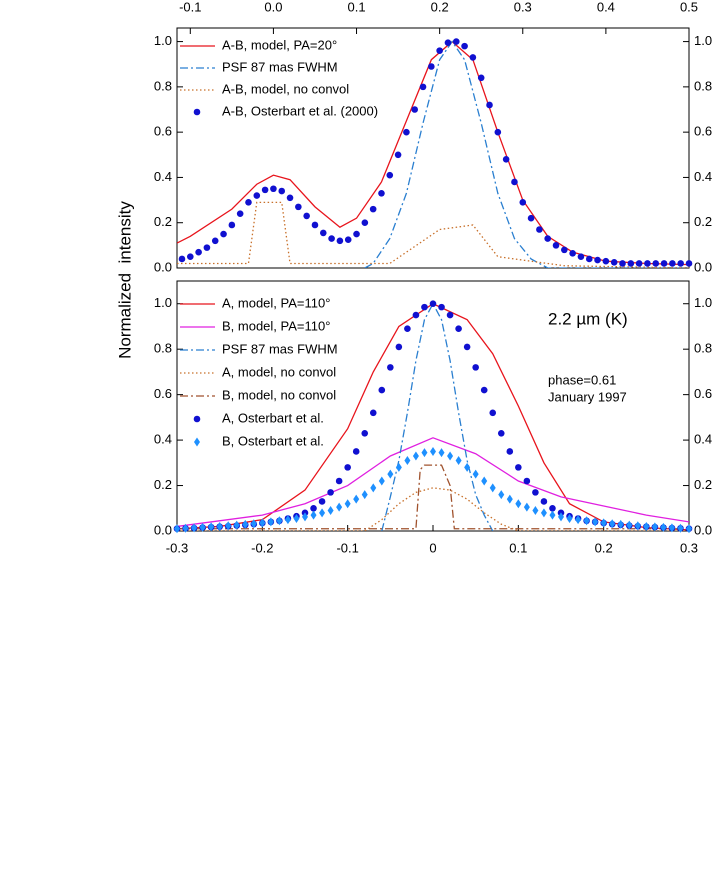 This screenshot has width=719, height=885. I want to click on y-tick-label-right: 1.0, so click(703, 302).